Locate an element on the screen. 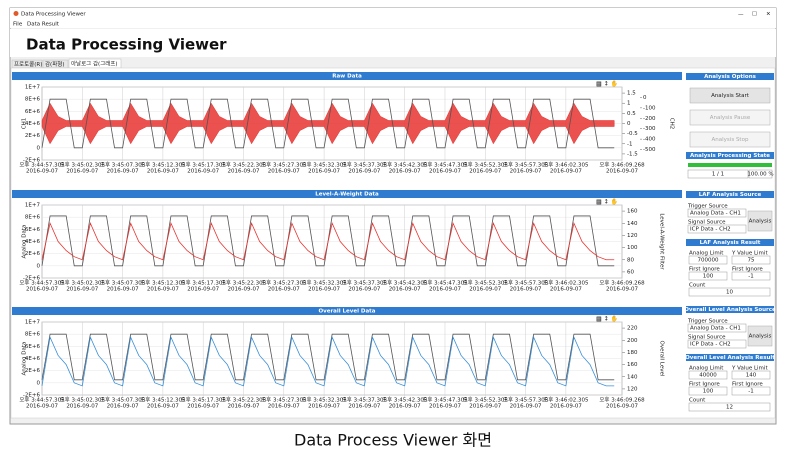 The width and height of the screenshot is (787, 456). y-axis-title: CH1 is located at coordinates (25, 123).